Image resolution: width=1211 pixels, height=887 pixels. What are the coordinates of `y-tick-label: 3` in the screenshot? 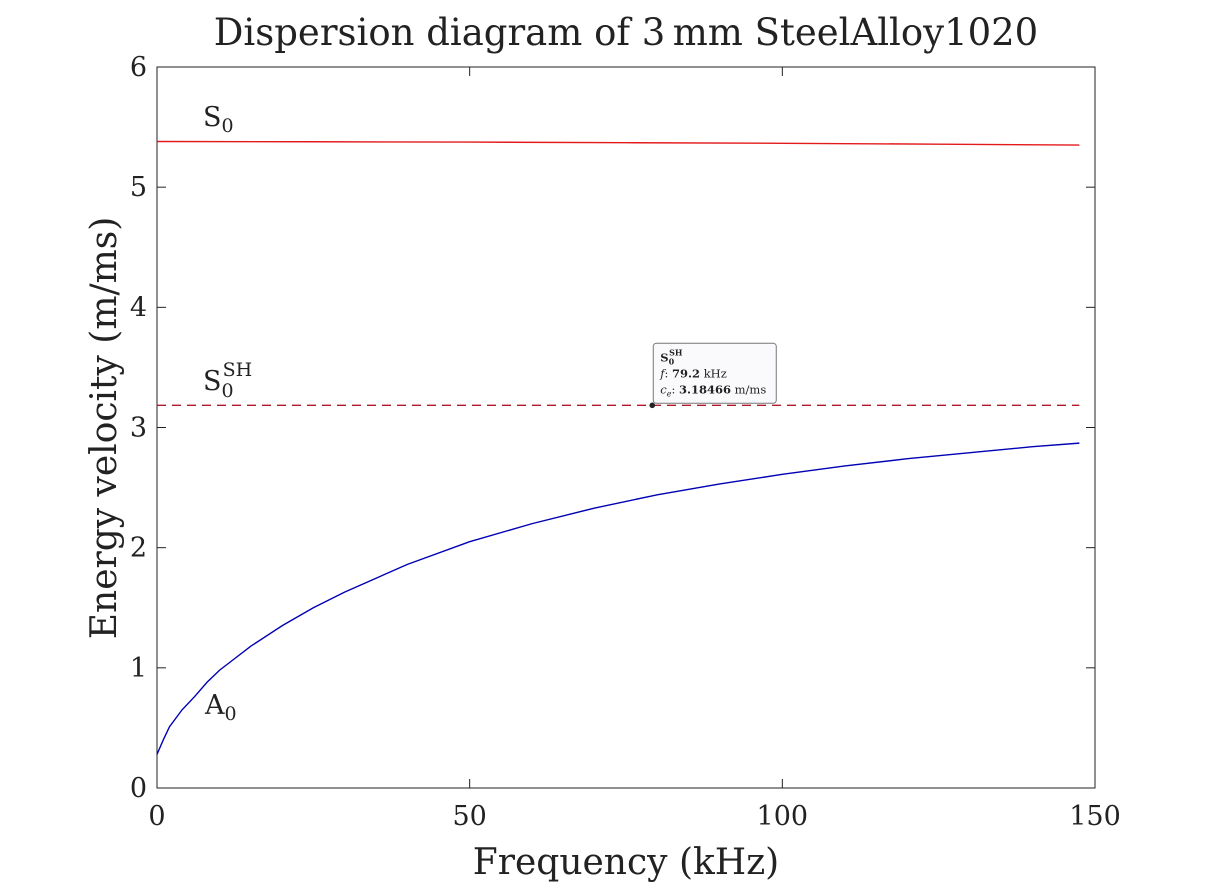 It's located at (138, 428).